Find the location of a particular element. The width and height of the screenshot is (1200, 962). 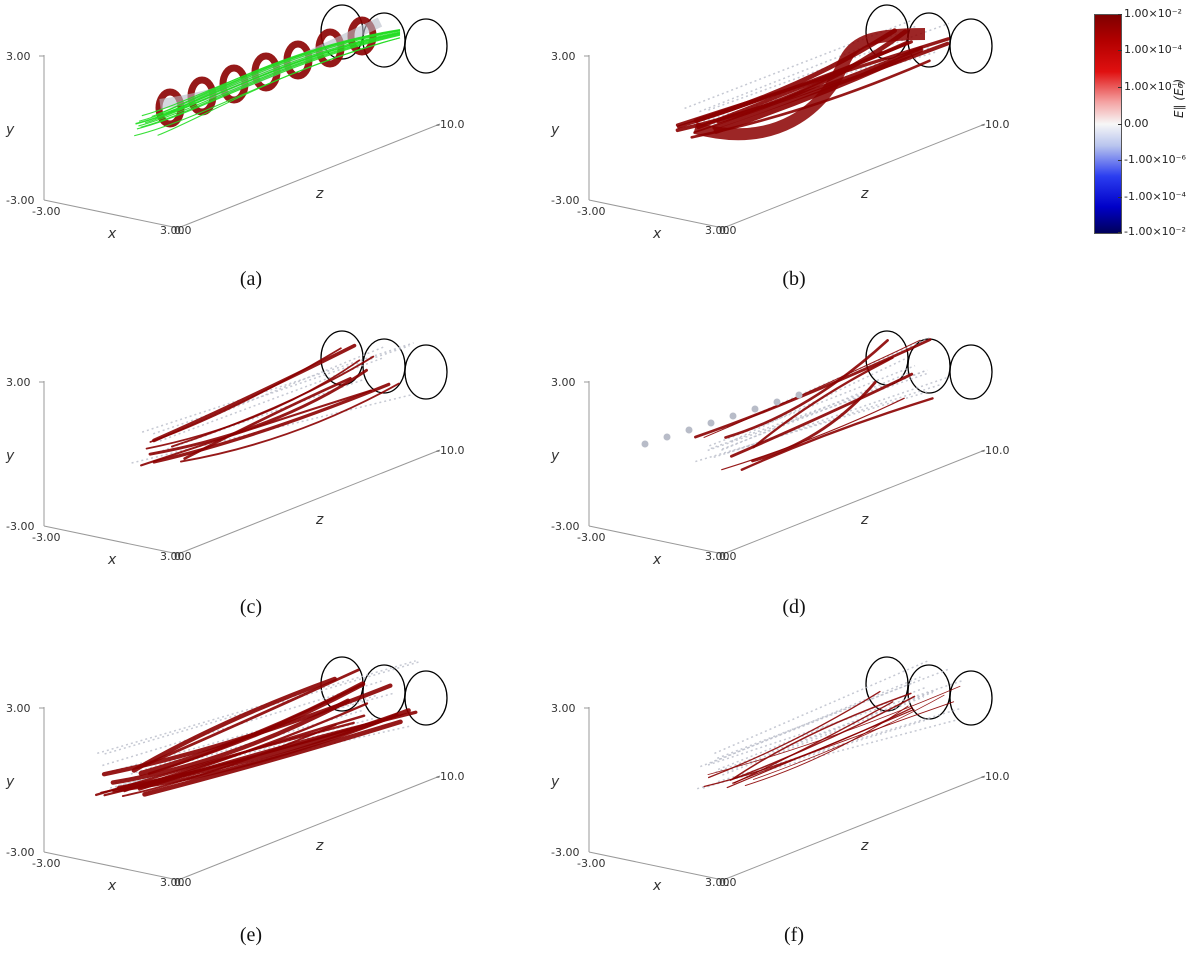

caption-a: (a) is located at coordinates (251, 279).